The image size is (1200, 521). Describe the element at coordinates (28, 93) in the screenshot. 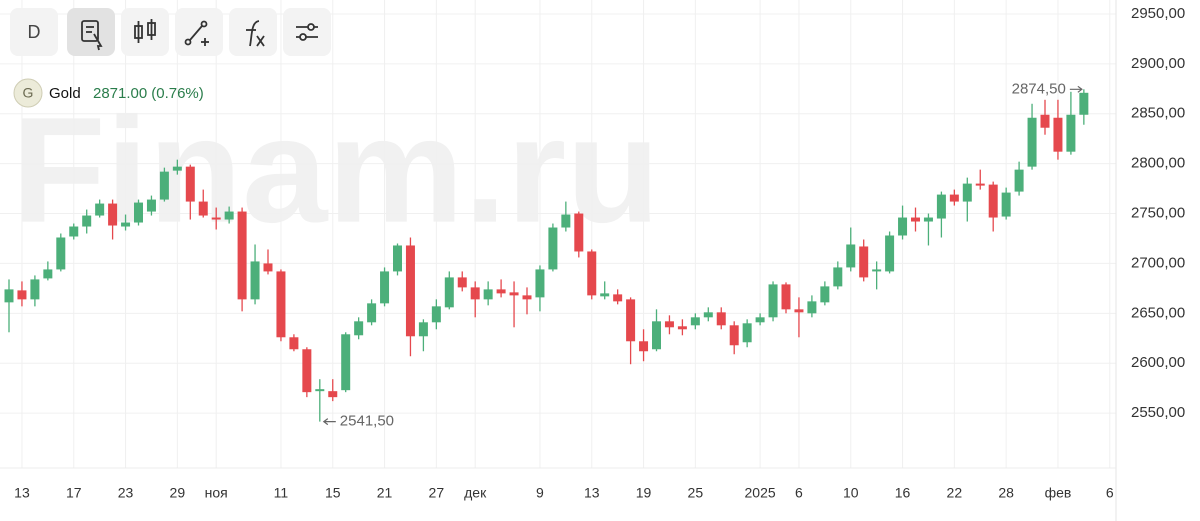

I see `legend-badge` at that location.